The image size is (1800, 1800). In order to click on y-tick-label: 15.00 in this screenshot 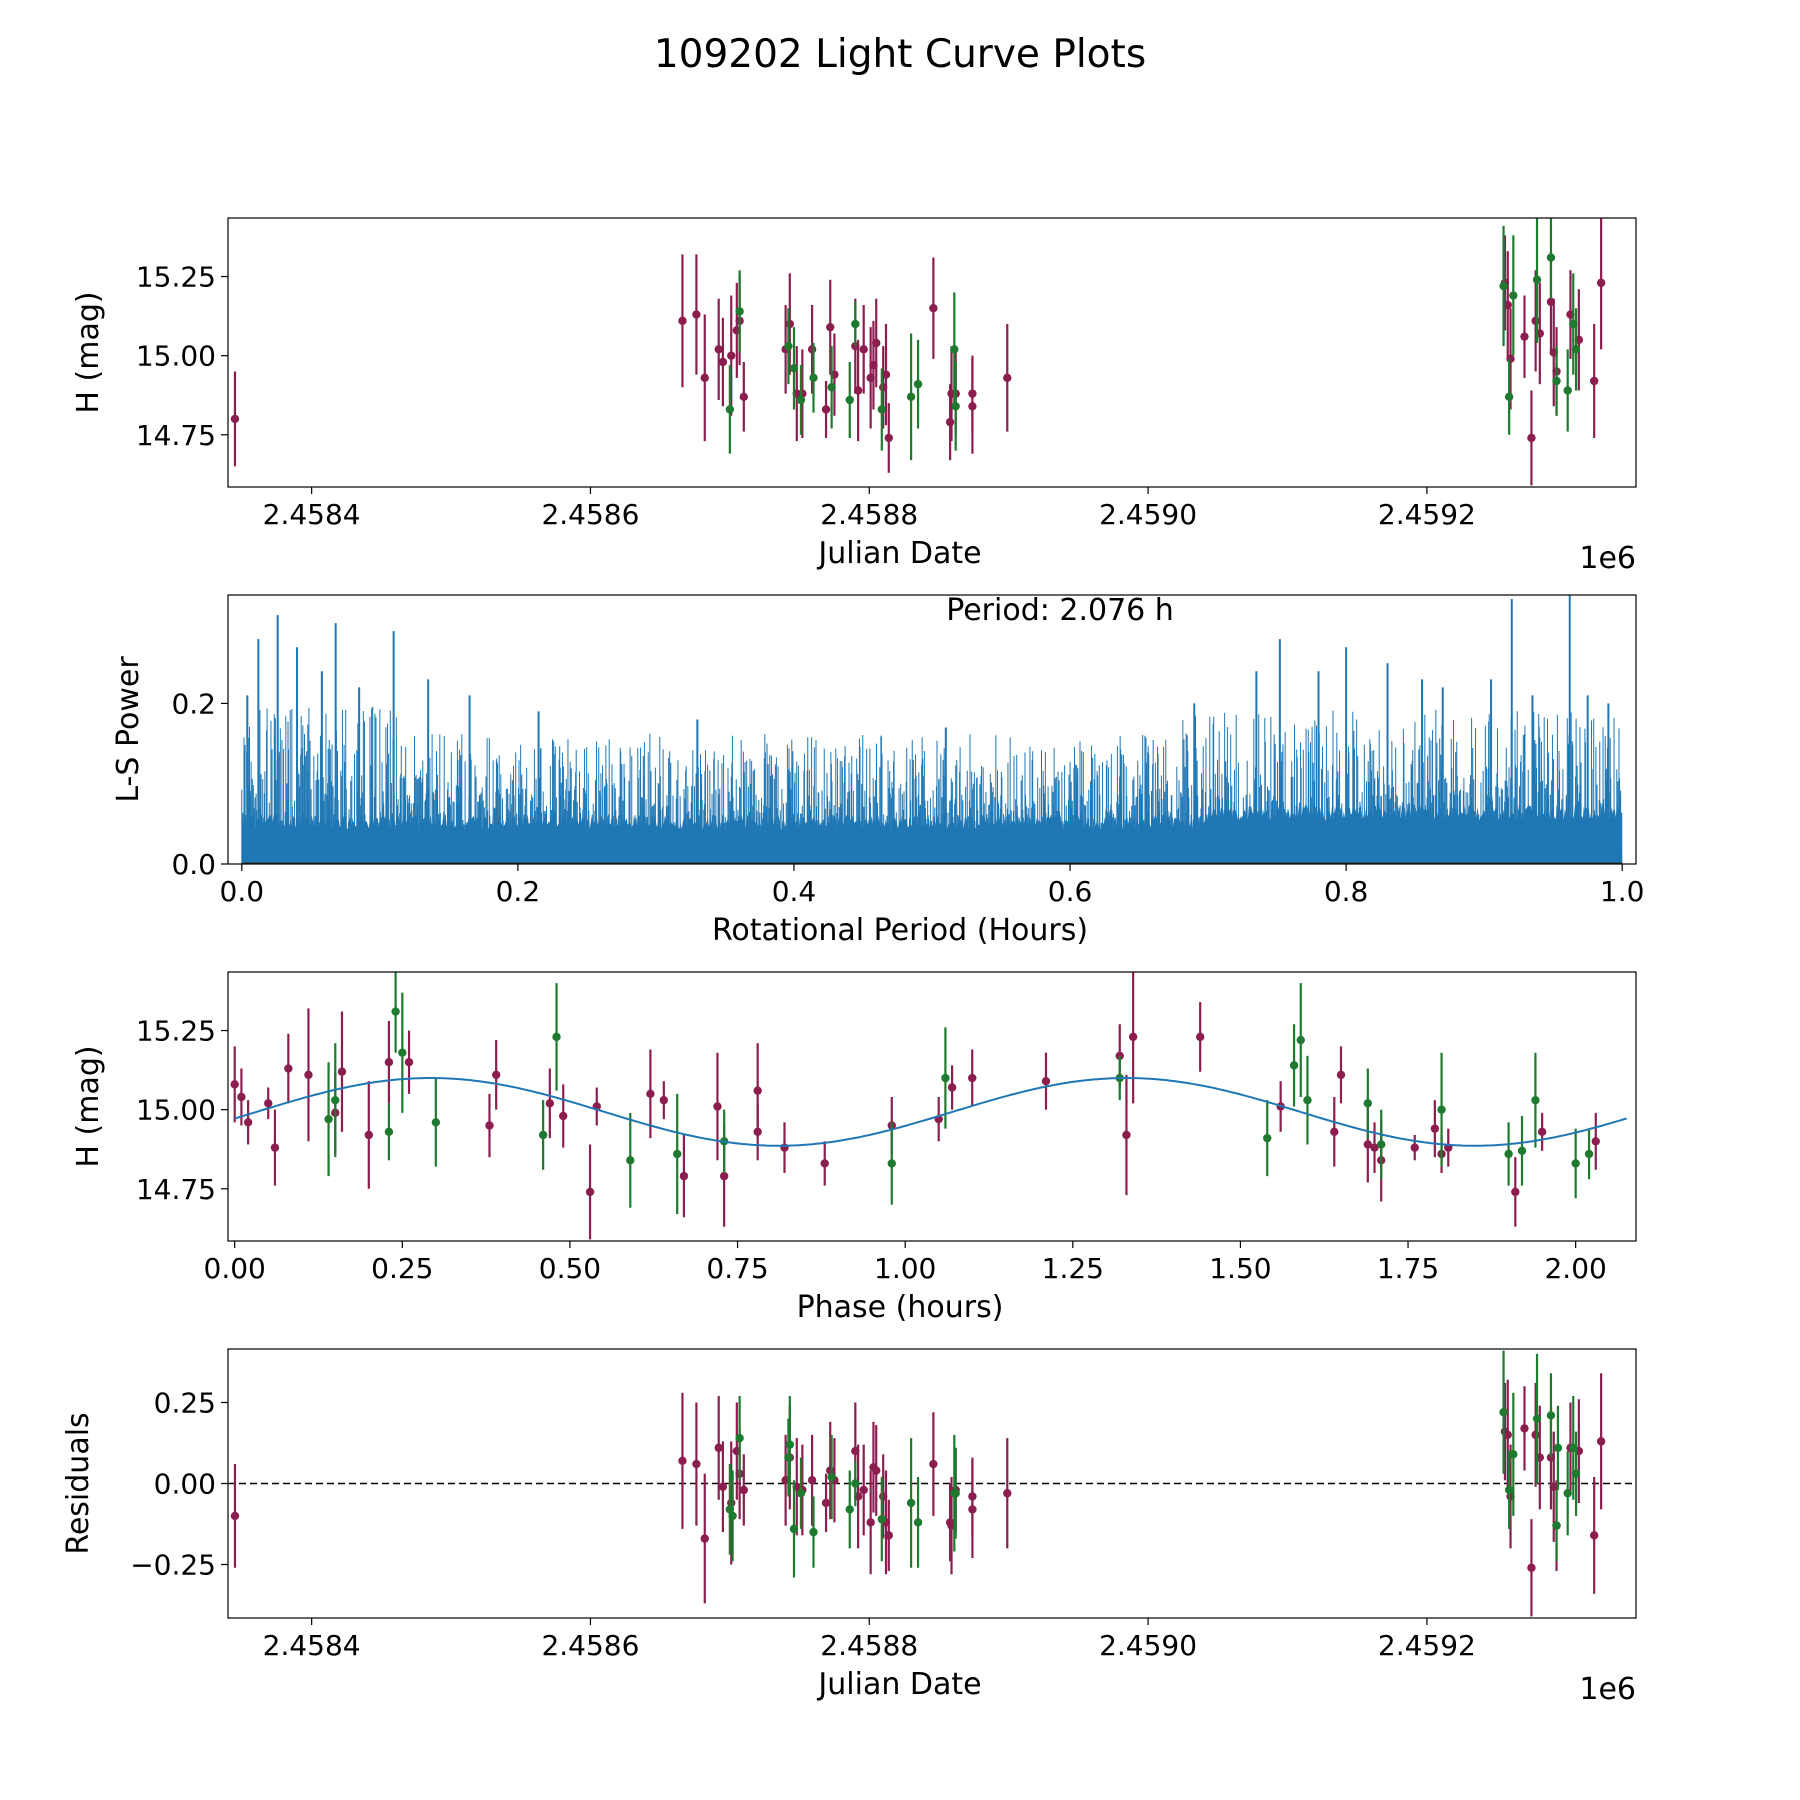, I will do `click(176, 356)`.